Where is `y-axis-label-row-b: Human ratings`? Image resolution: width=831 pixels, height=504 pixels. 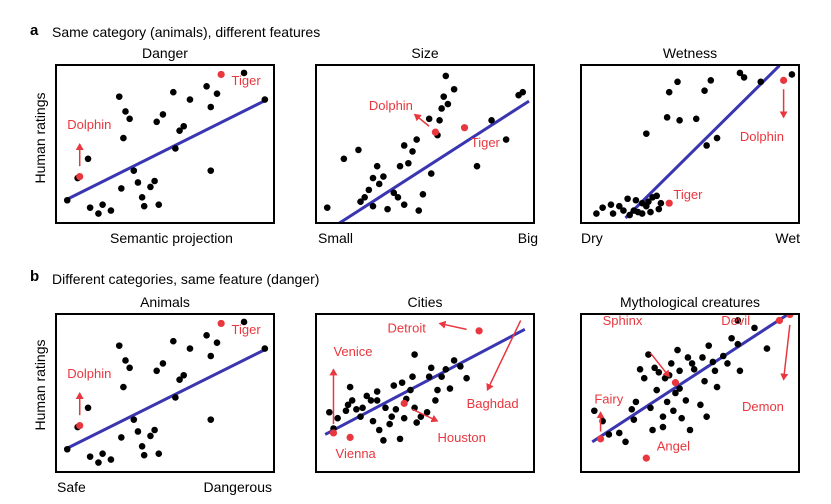
y-axis-label-row-b: Human ratings is located at coordinates (40, 385).